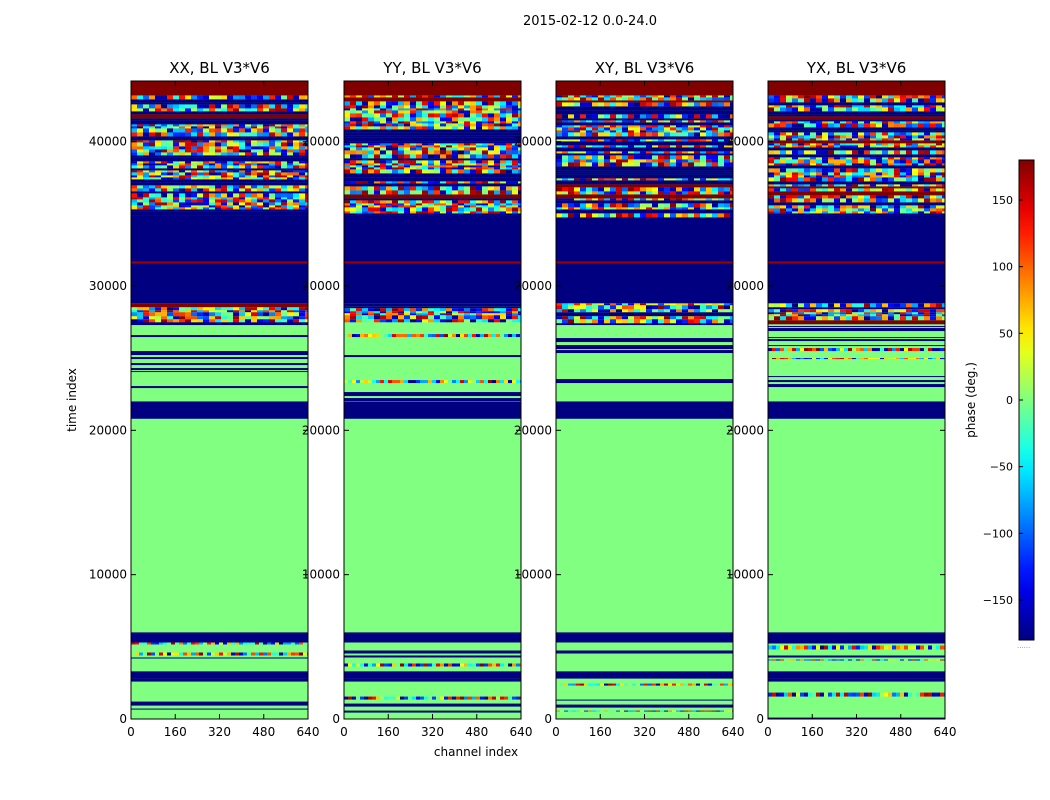  Describe the element at coordinates (644, 706) in the screenshot. I see `phase-line` at that location.